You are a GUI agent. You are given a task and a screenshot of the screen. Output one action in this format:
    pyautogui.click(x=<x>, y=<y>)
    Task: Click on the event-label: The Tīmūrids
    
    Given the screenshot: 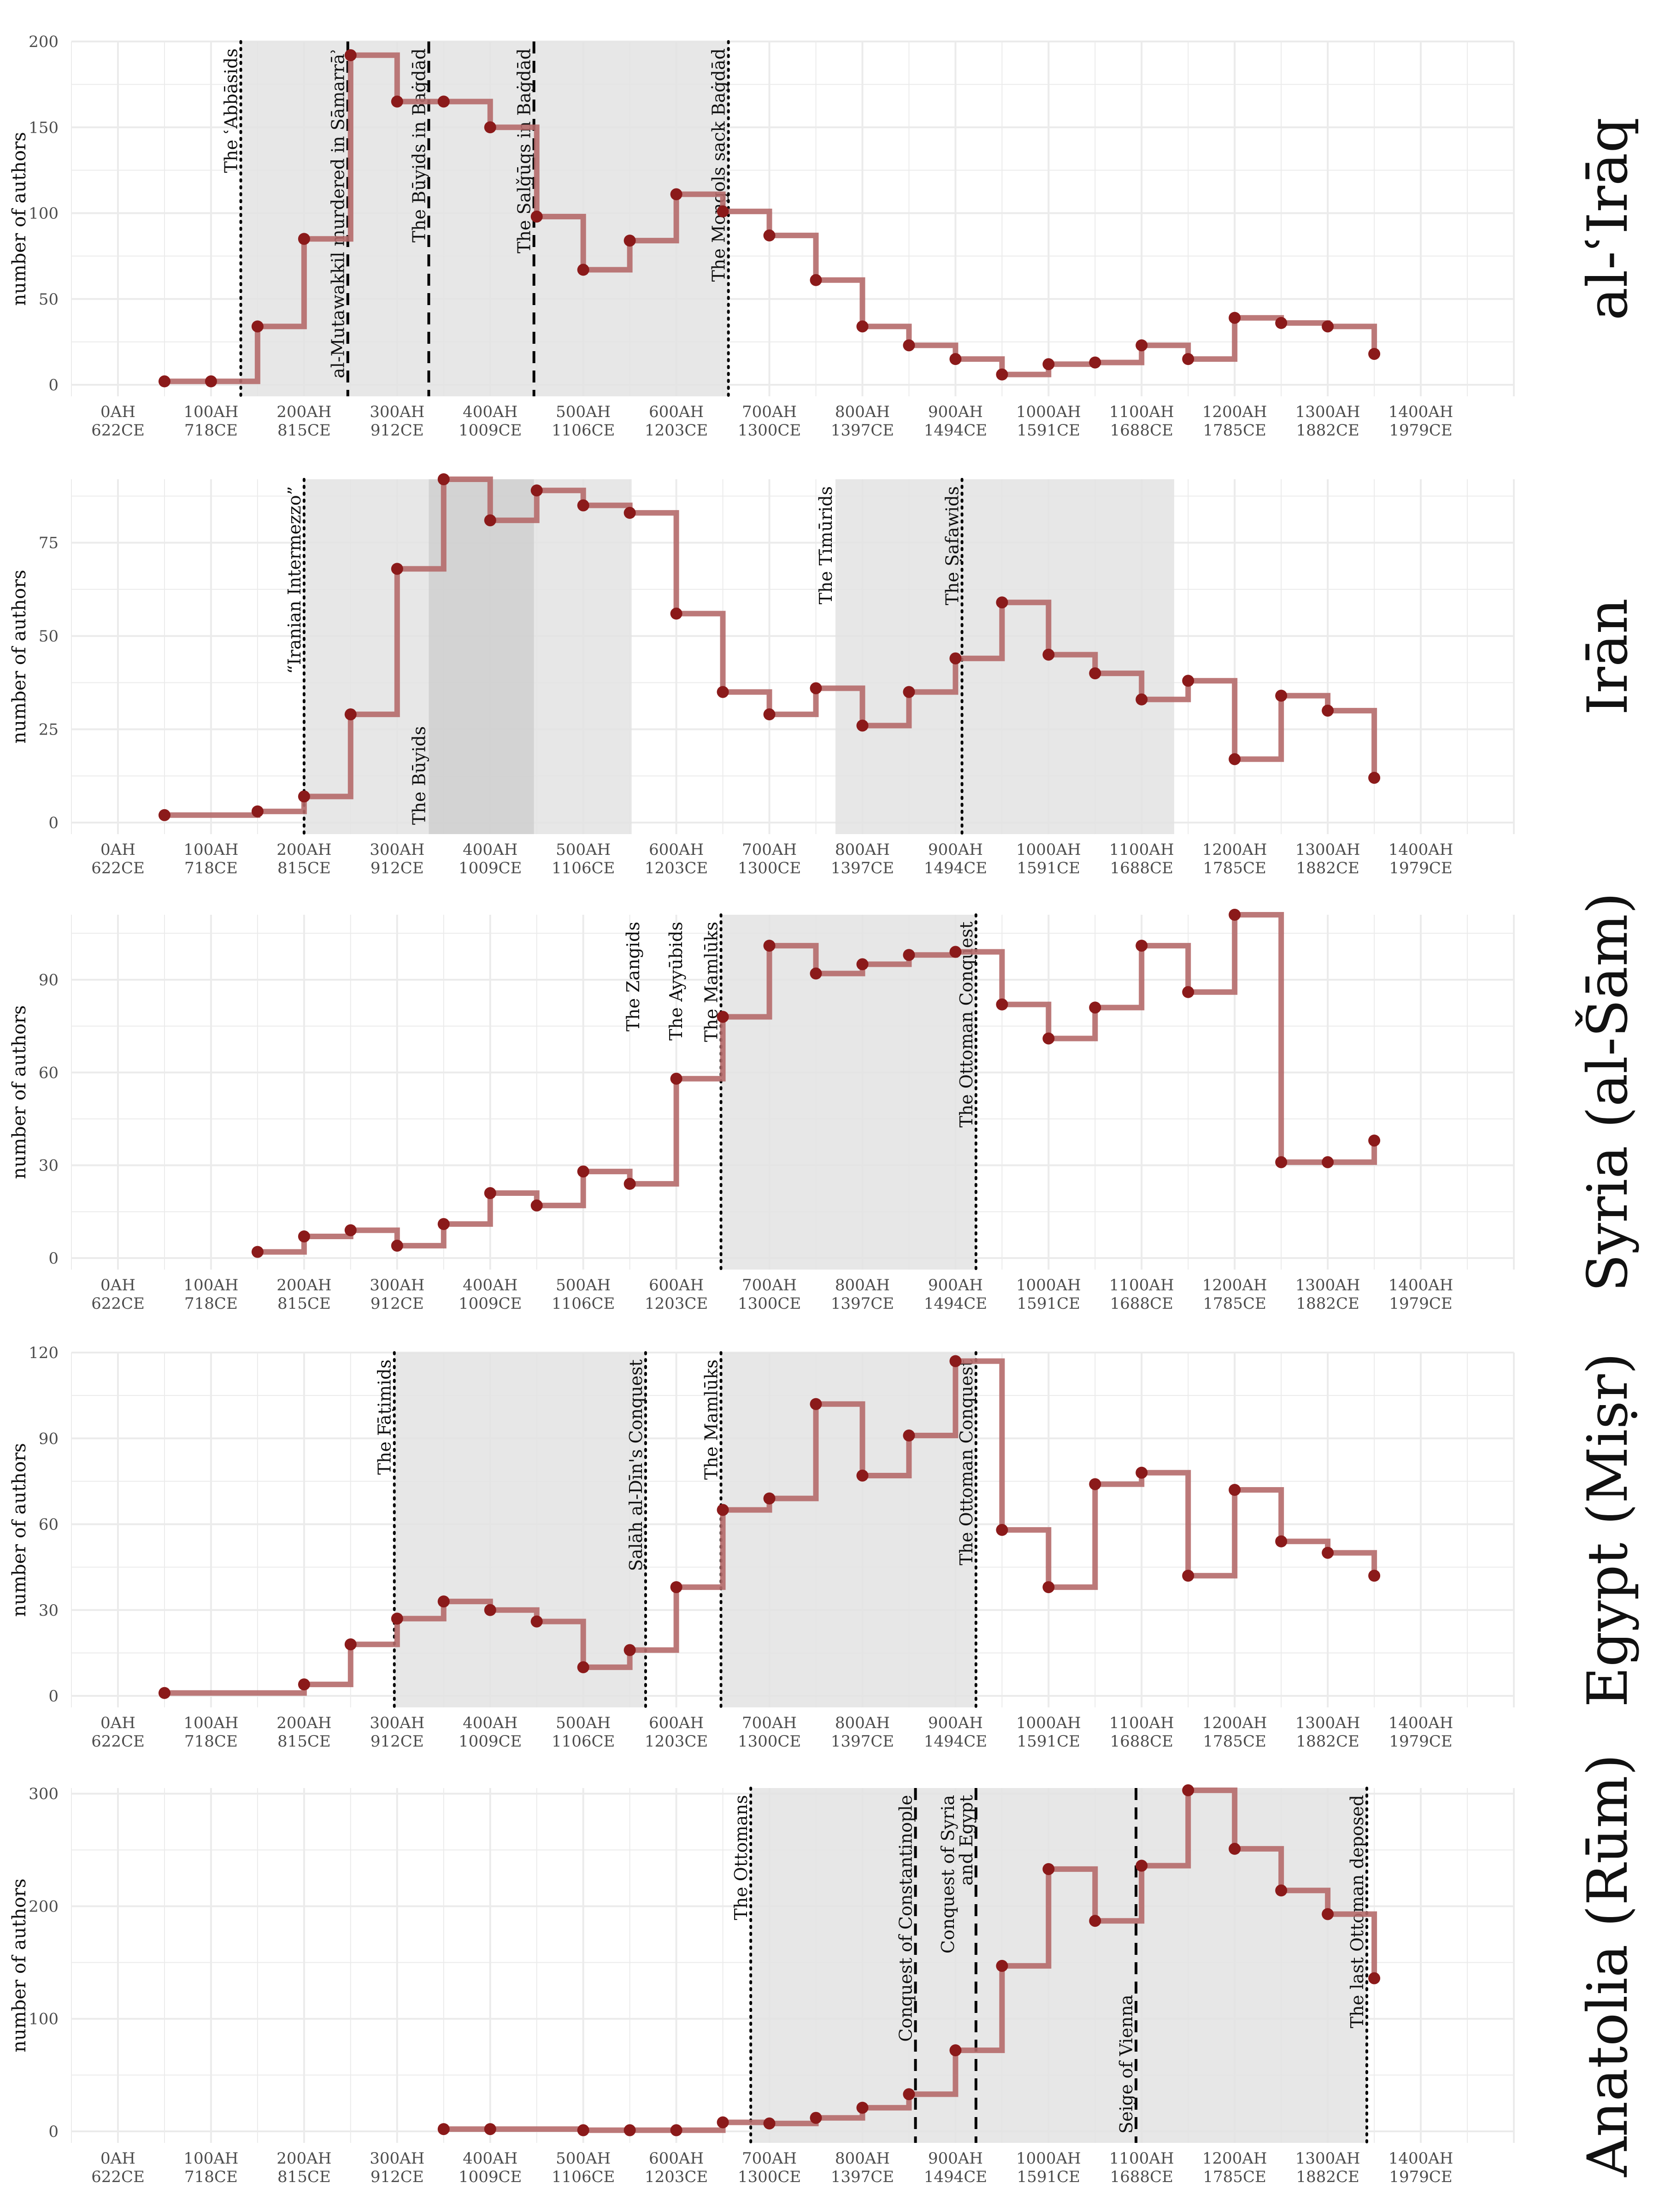 What is the action you would take?
    pyautogui.click(x=826, y=545)
    